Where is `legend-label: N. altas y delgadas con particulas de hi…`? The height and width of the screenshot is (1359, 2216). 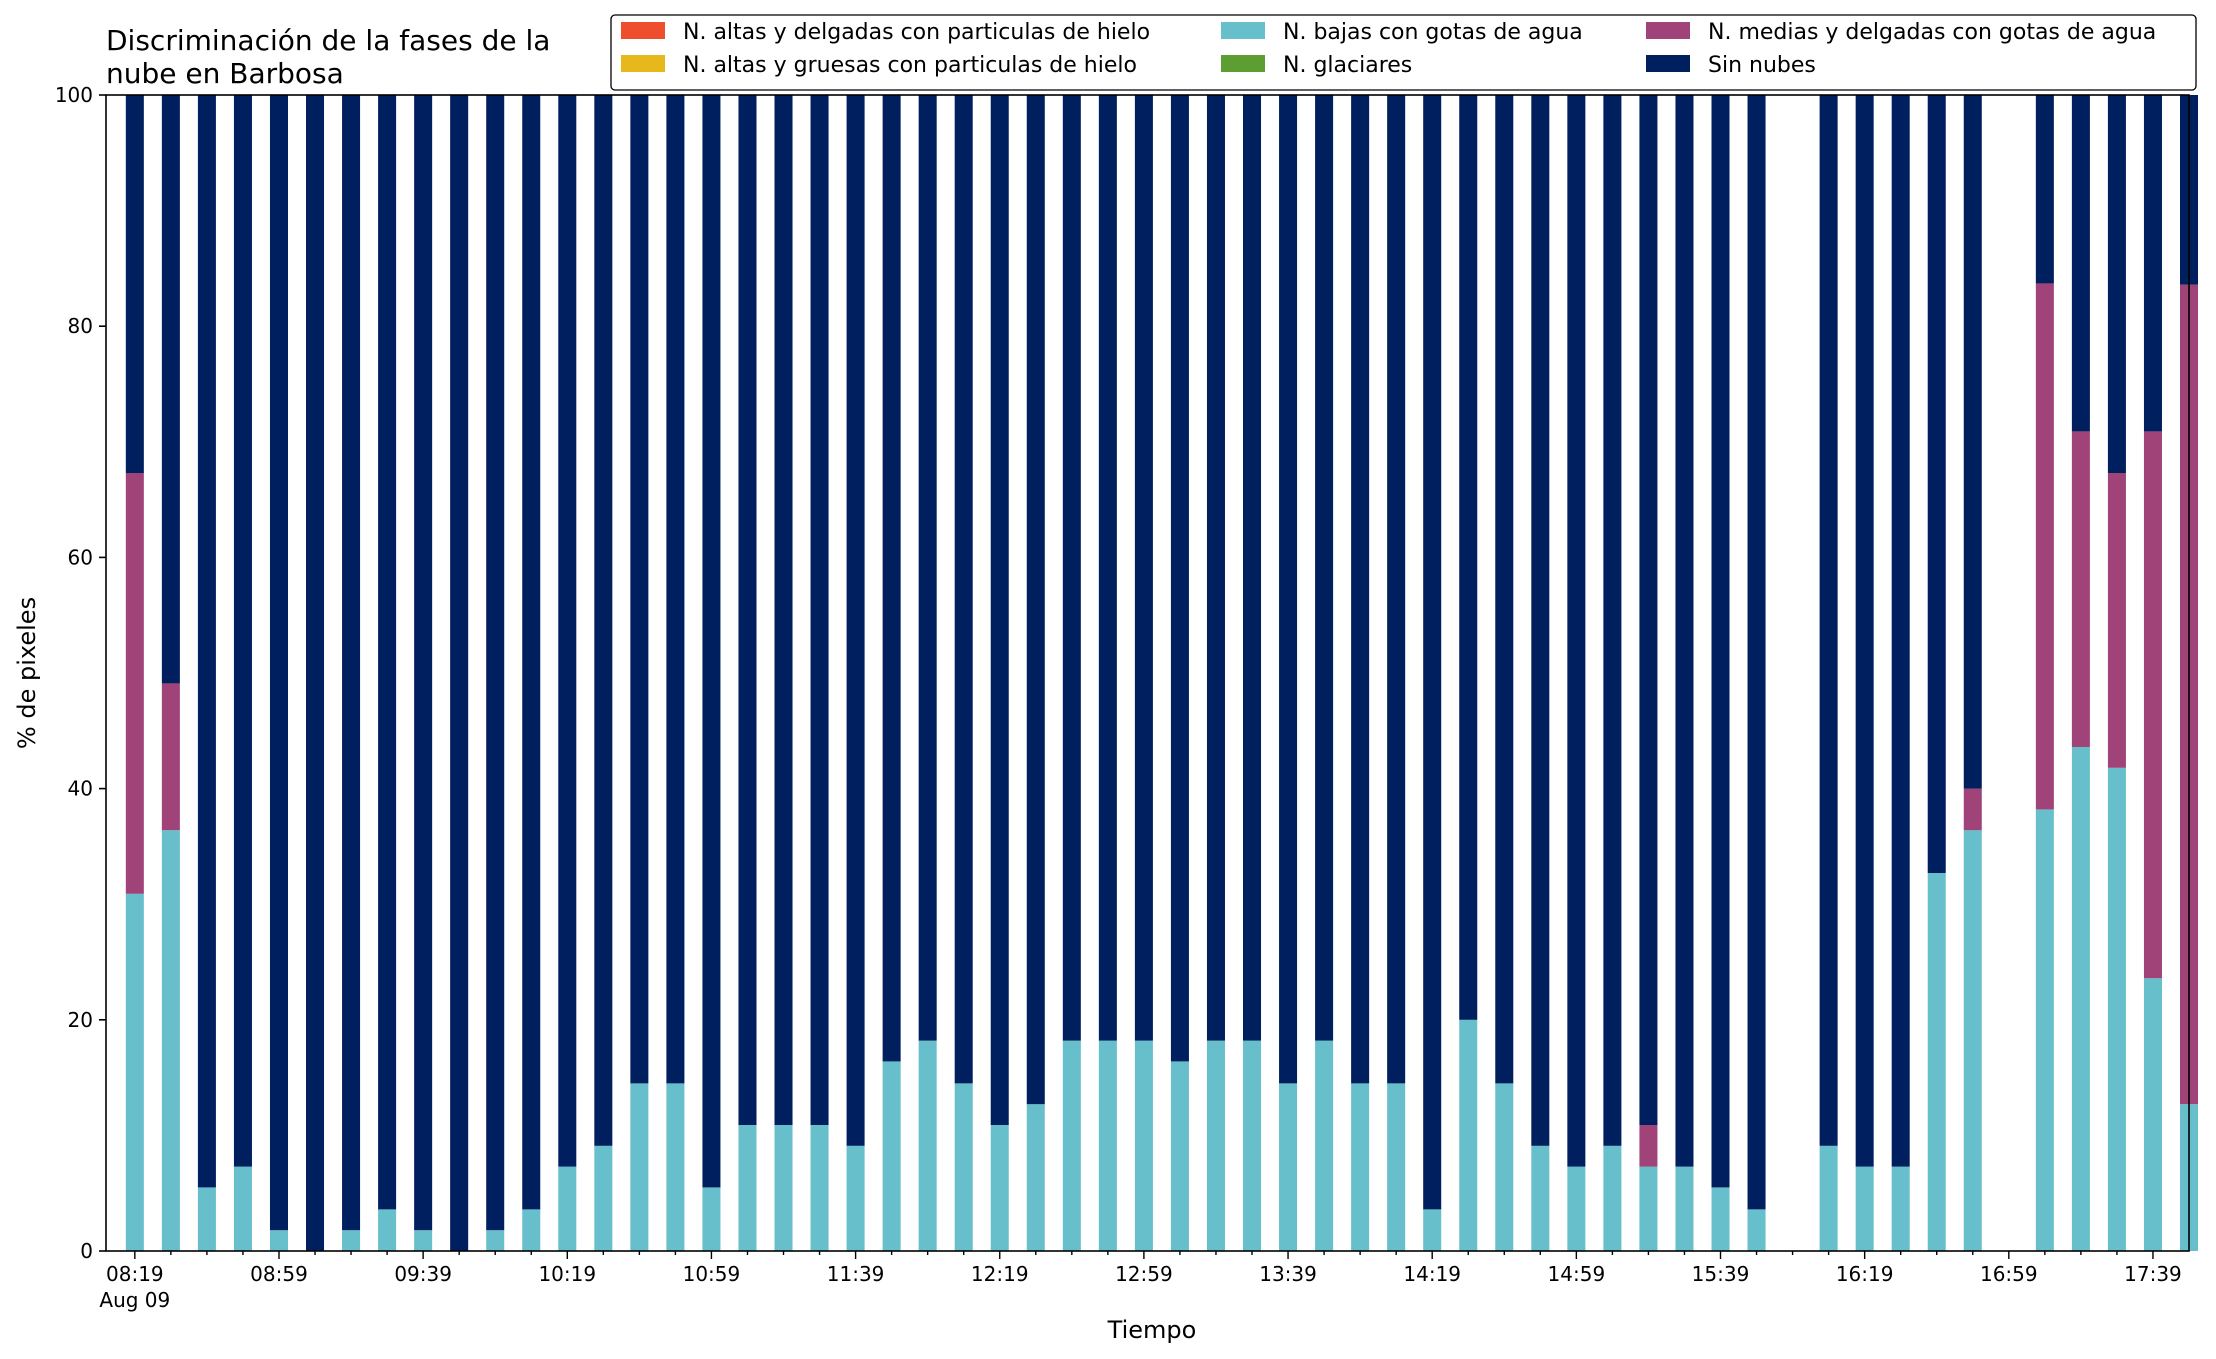
legend-label: N. altas y delgadas con particulas de hi… is located at coordinates (916, 32).